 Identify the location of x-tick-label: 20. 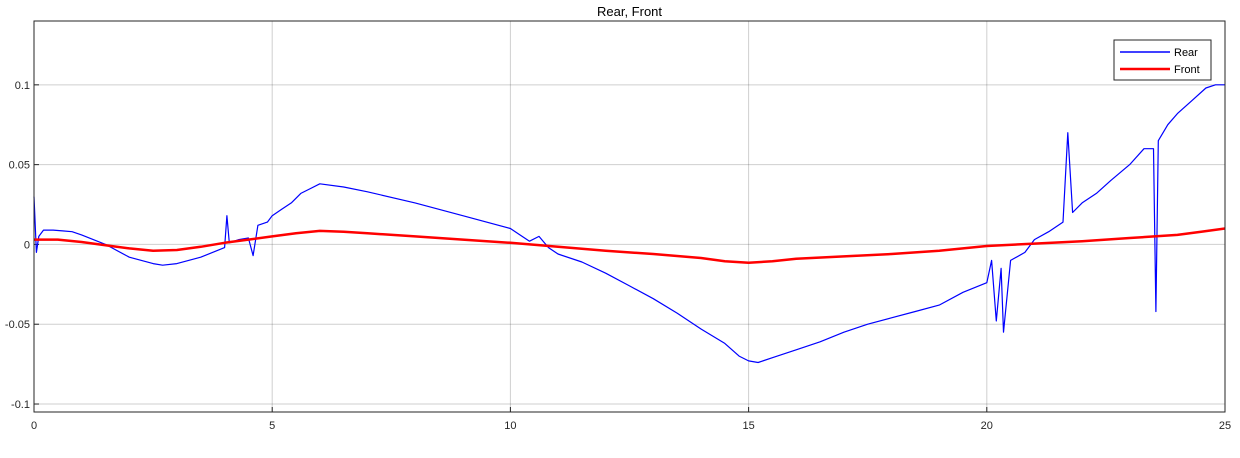
(987, 426).